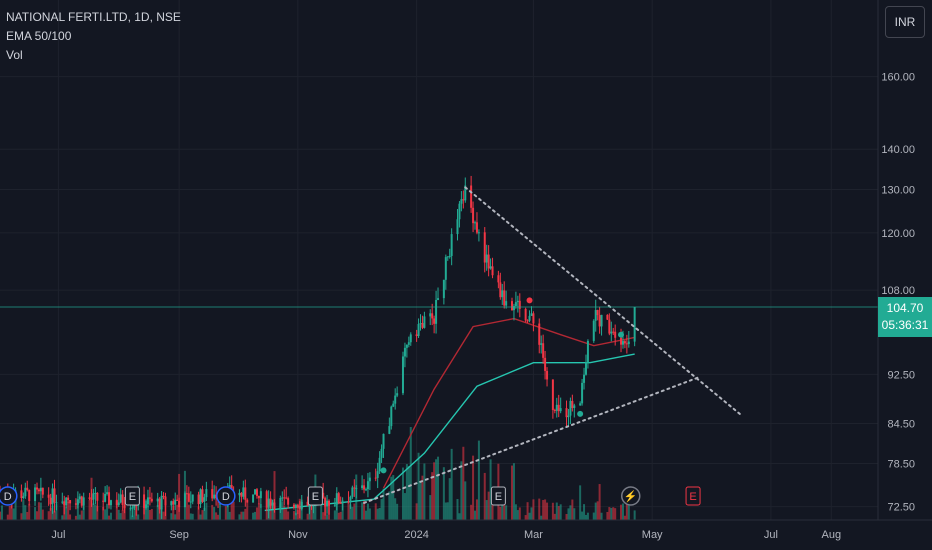 The height and width of the screenshot is (550, 932). I want to click on event-split: ⚡, so click(631, 496).